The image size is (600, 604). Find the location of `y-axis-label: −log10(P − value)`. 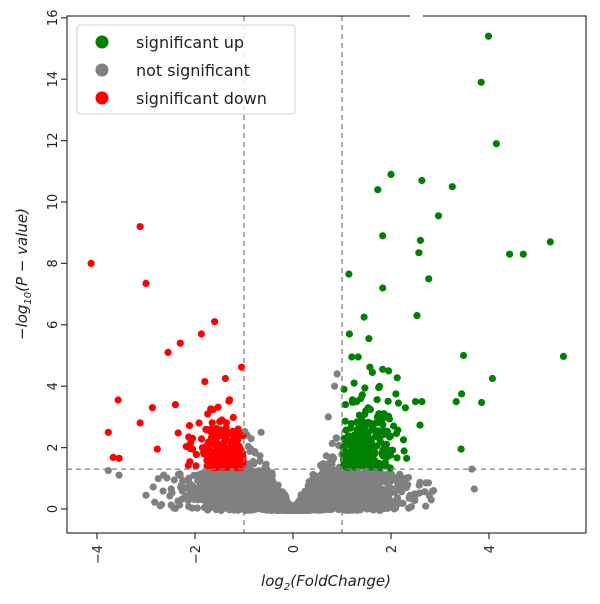

y-axis-label: −log10(P − value) is located at coordinates (23, 274).